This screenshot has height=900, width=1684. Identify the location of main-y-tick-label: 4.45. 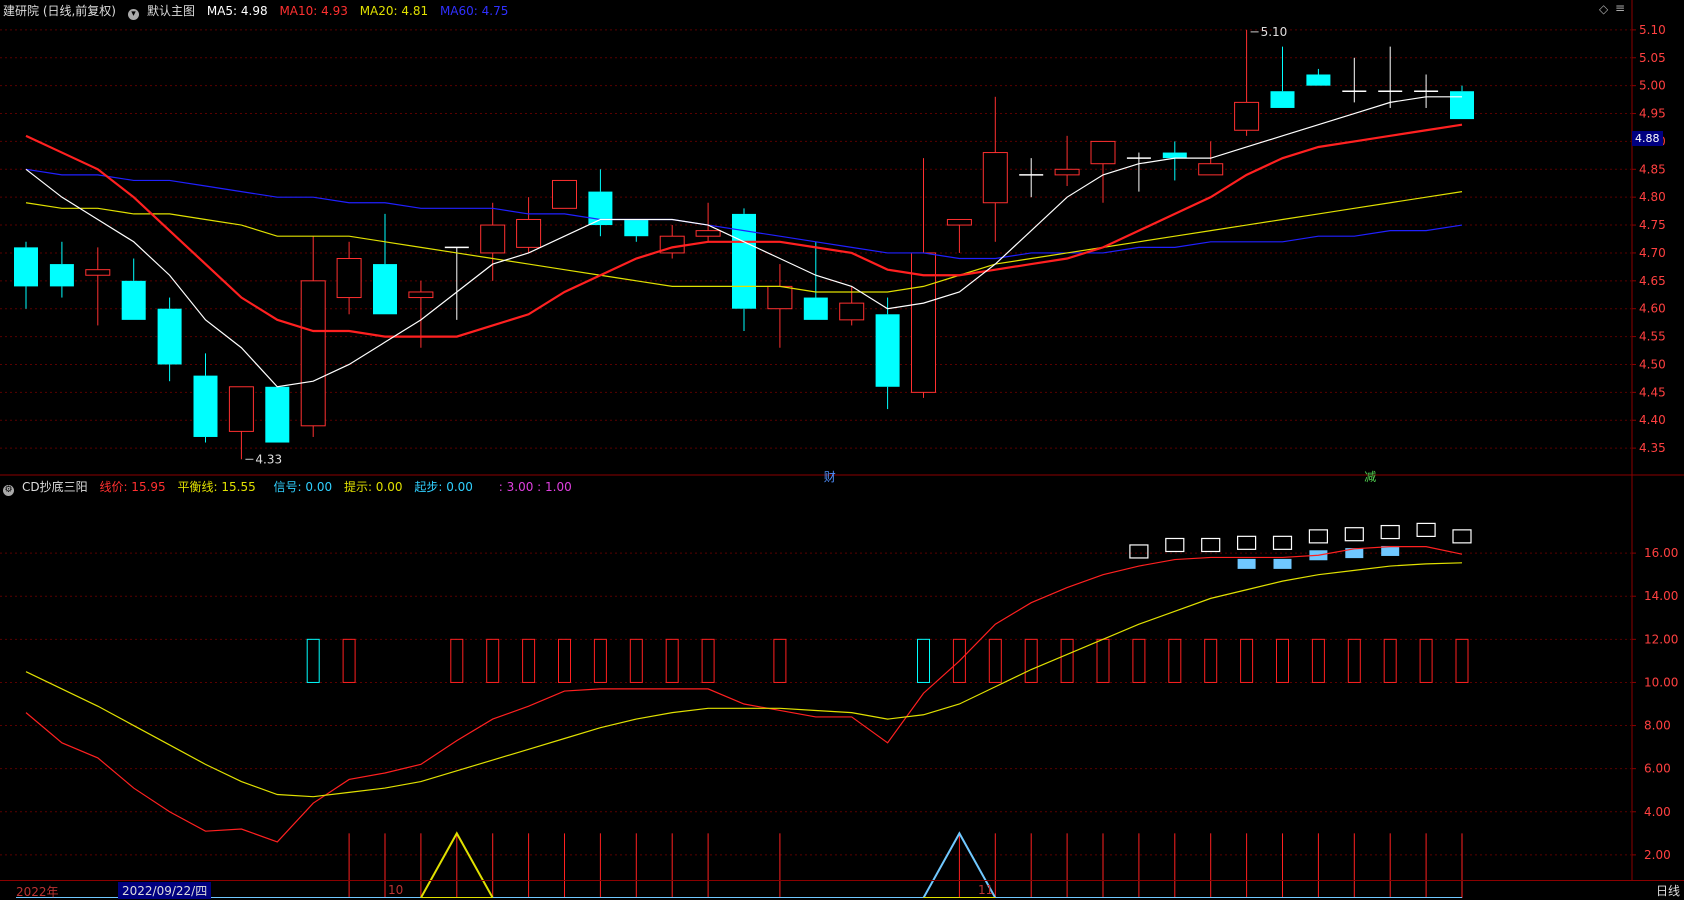
(1652, 392).